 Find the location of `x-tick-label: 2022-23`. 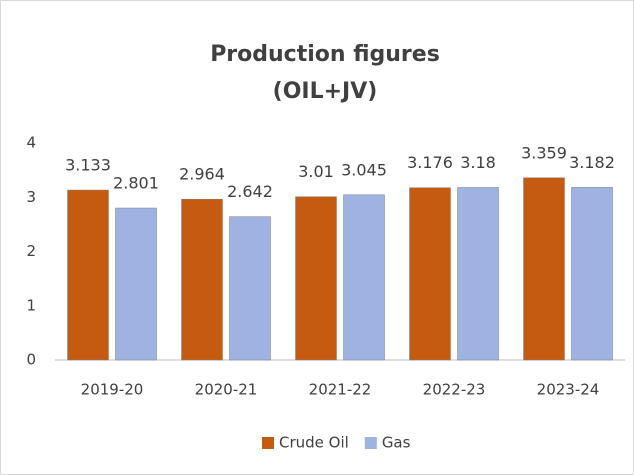

x-tick-label: 2022-23 is located at coordinates (454, 390).